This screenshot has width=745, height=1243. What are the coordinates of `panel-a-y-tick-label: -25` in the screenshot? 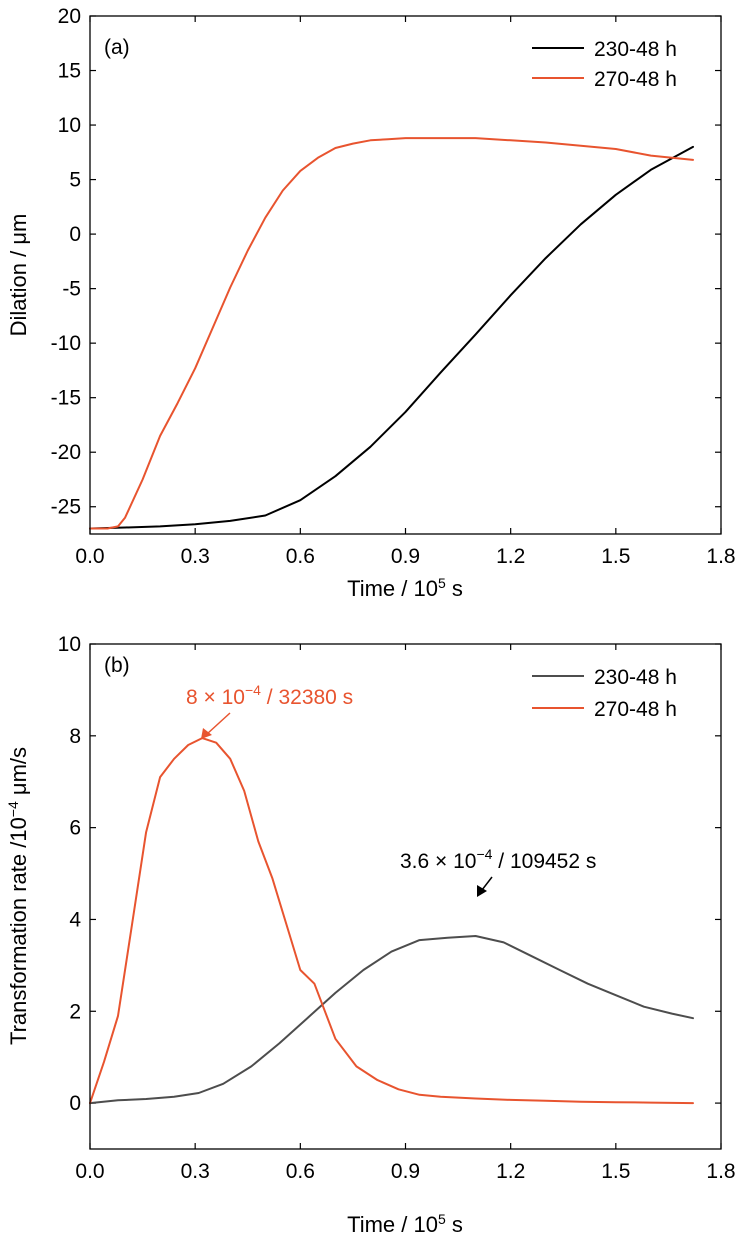 It's located at (66, 507).